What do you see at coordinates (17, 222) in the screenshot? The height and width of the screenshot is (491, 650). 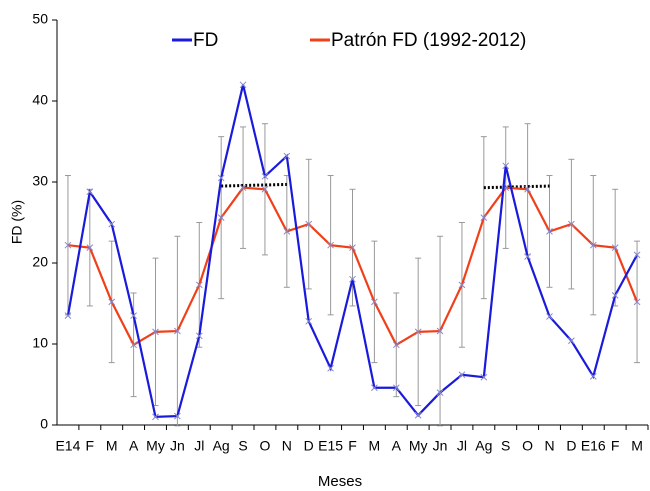 I see `y-axis-label: FD (%)` at bounding box center [17, 222].